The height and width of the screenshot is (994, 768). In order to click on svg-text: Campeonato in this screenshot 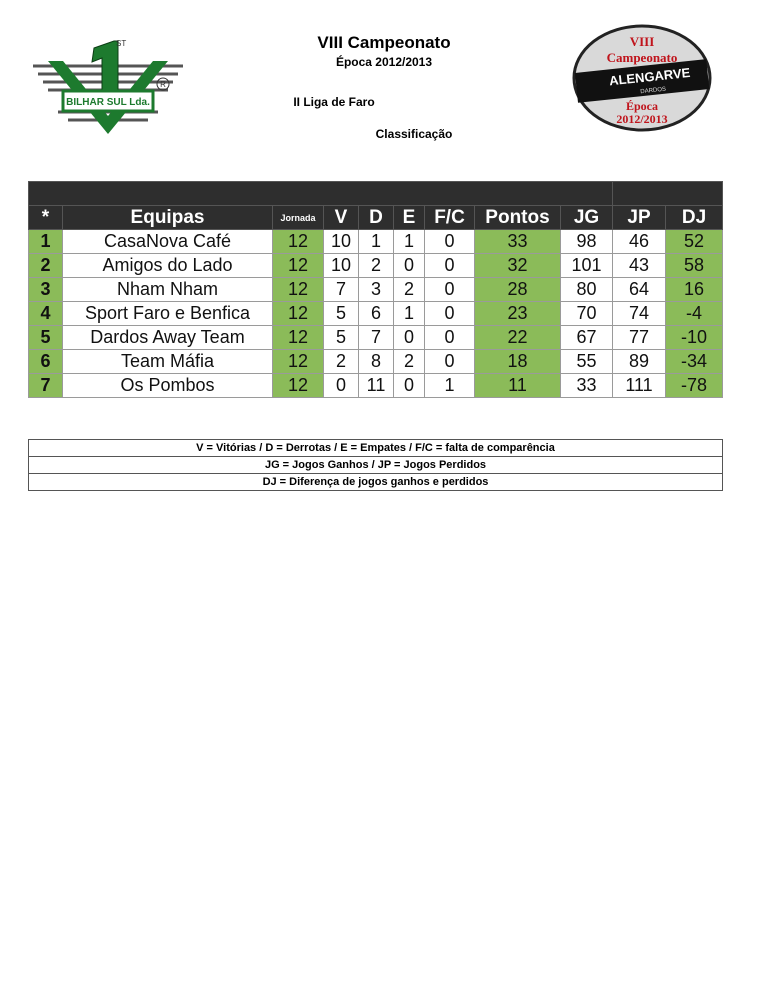, I will do `click(642, 57)`.